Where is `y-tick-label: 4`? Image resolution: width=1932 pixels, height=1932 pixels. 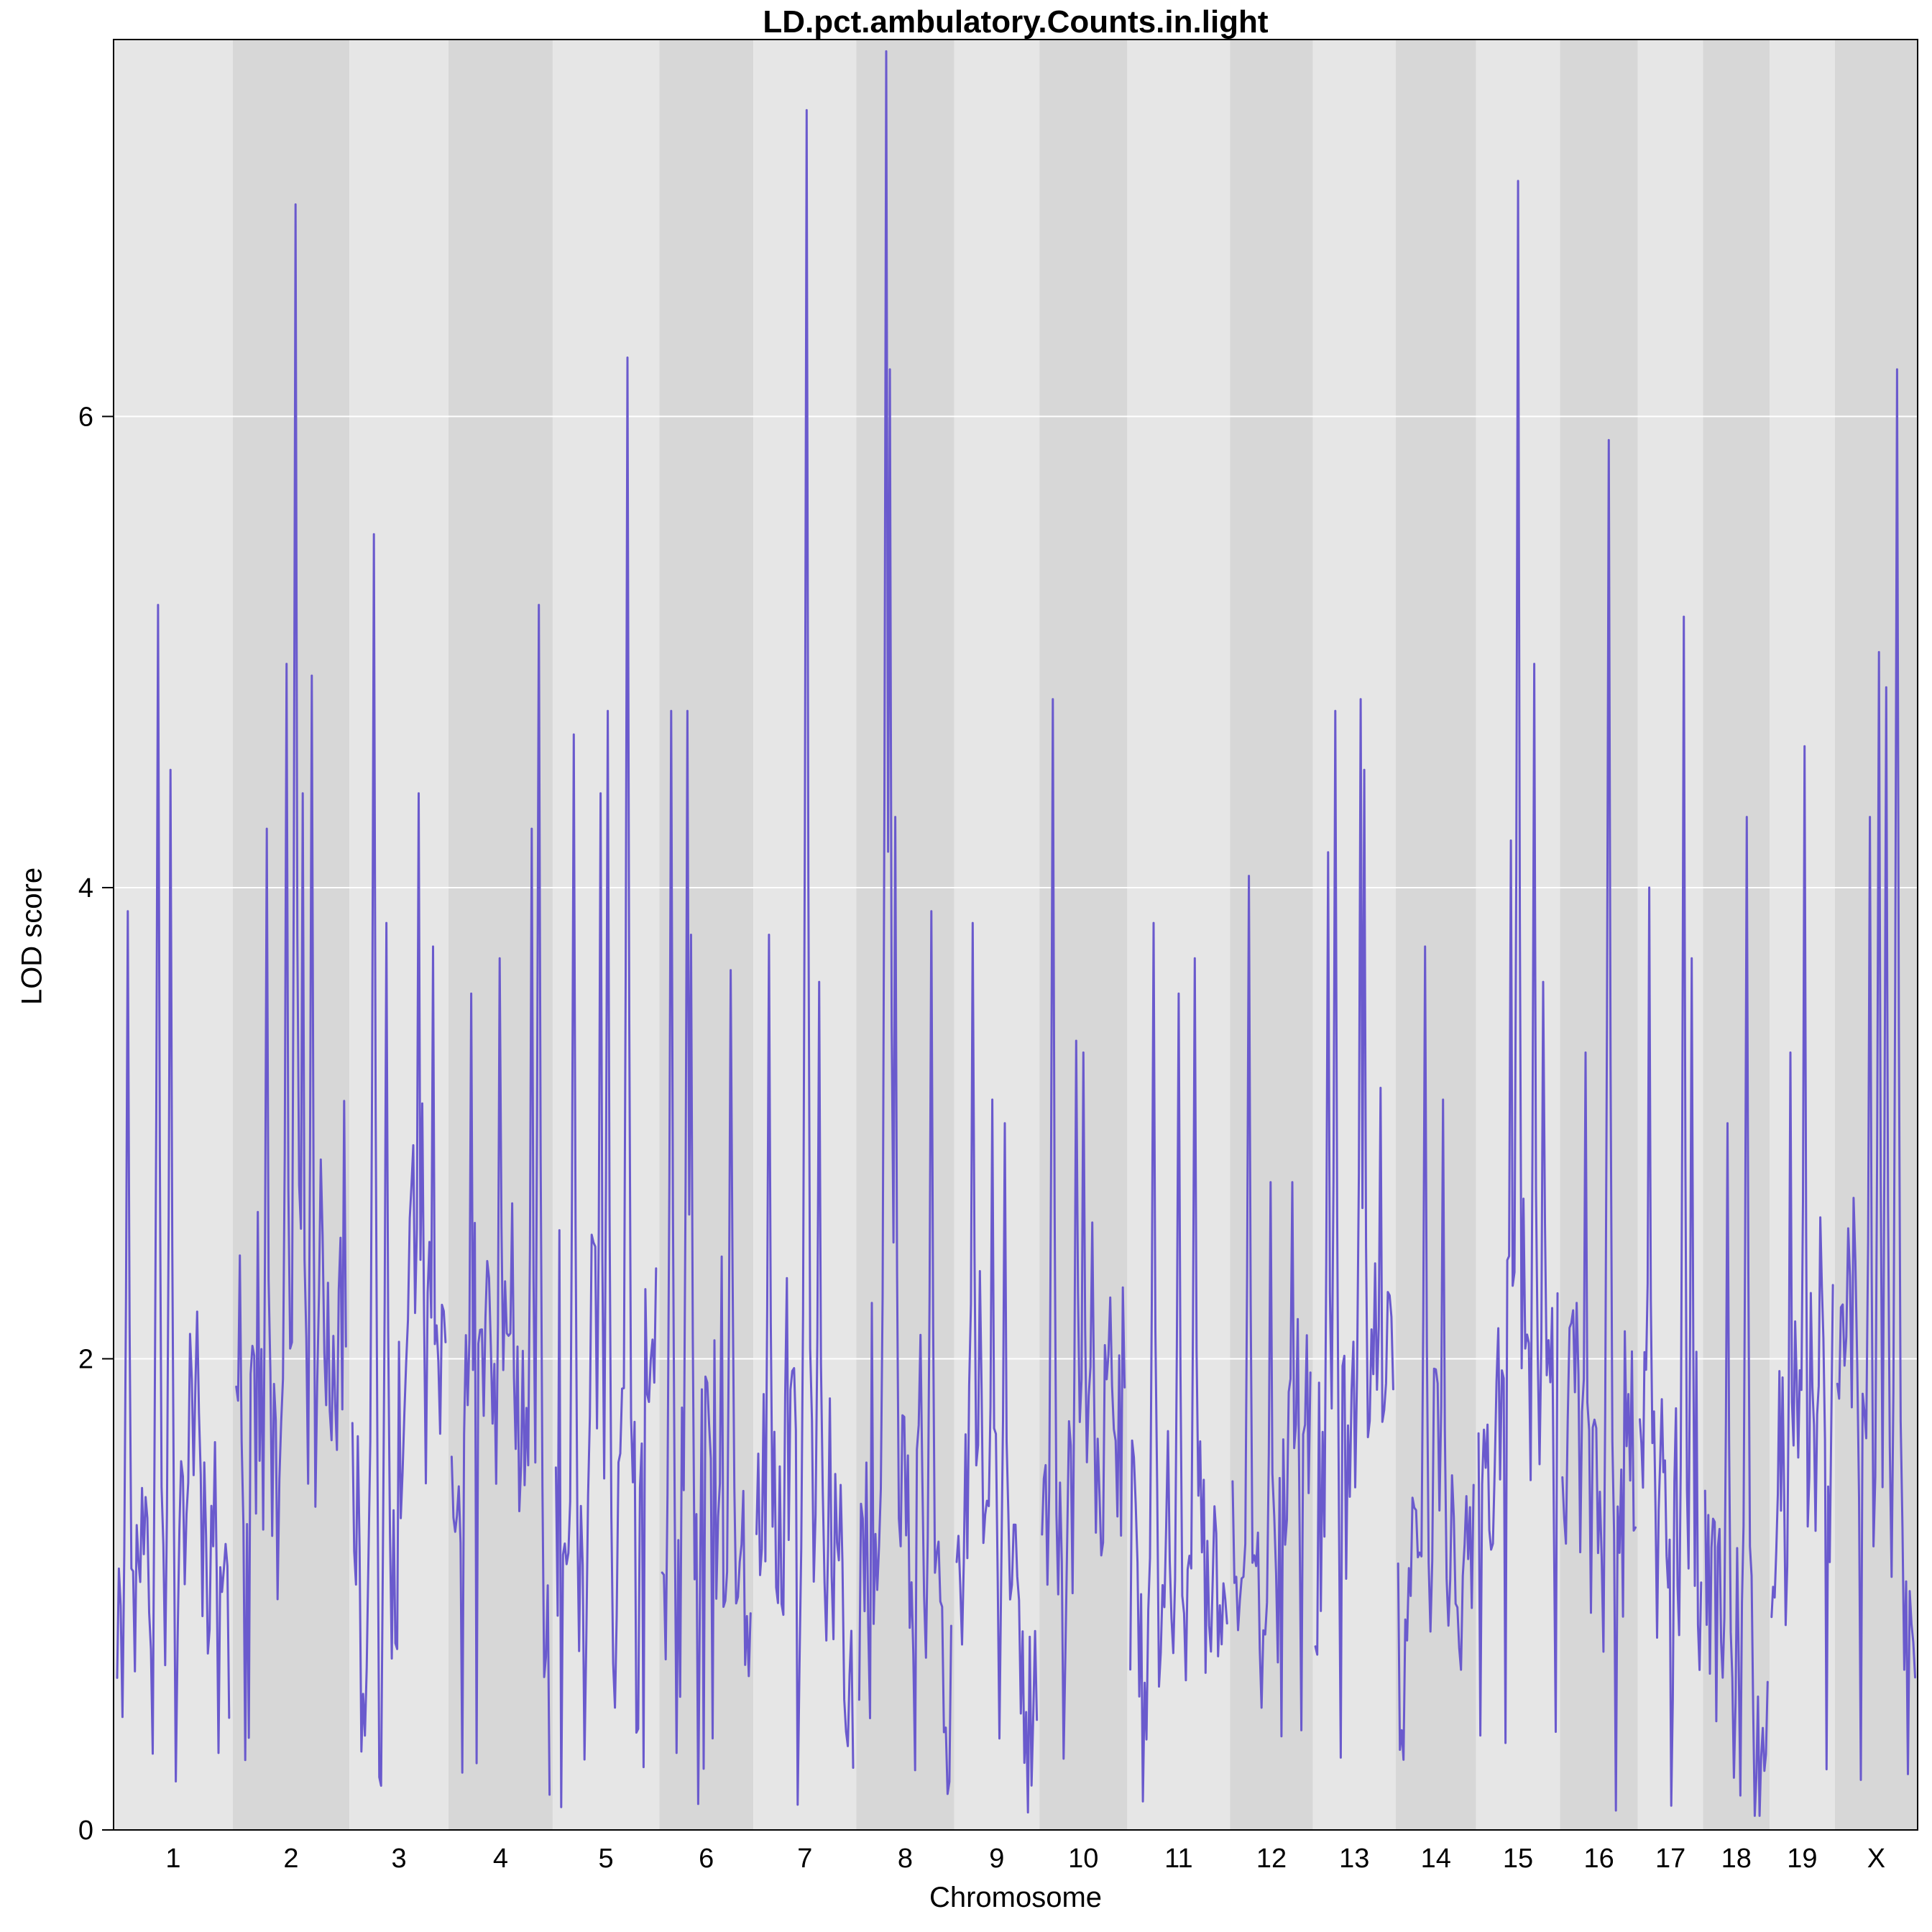
y-tick-label: 4 is located at coordinates (85, 888).